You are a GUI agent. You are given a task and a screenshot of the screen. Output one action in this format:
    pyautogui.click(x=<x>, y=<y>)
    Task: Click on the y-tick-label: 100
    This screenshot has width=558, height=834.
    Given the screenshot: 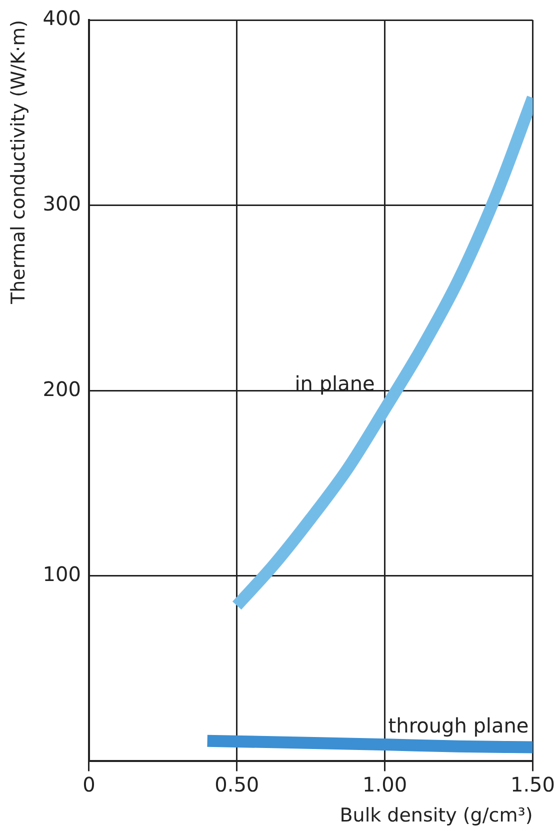 What is the action you would take?
    pyautogui.click(x=61, y=574)
    